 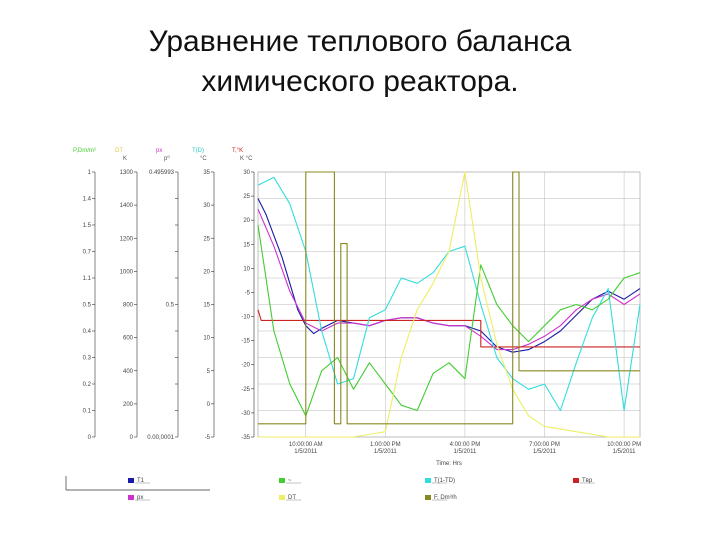 What do you see at coordinates (84, 151) in the screenshot?
I see `y-axis-header: P,Dm/m²` at bounding box center [84, 151].